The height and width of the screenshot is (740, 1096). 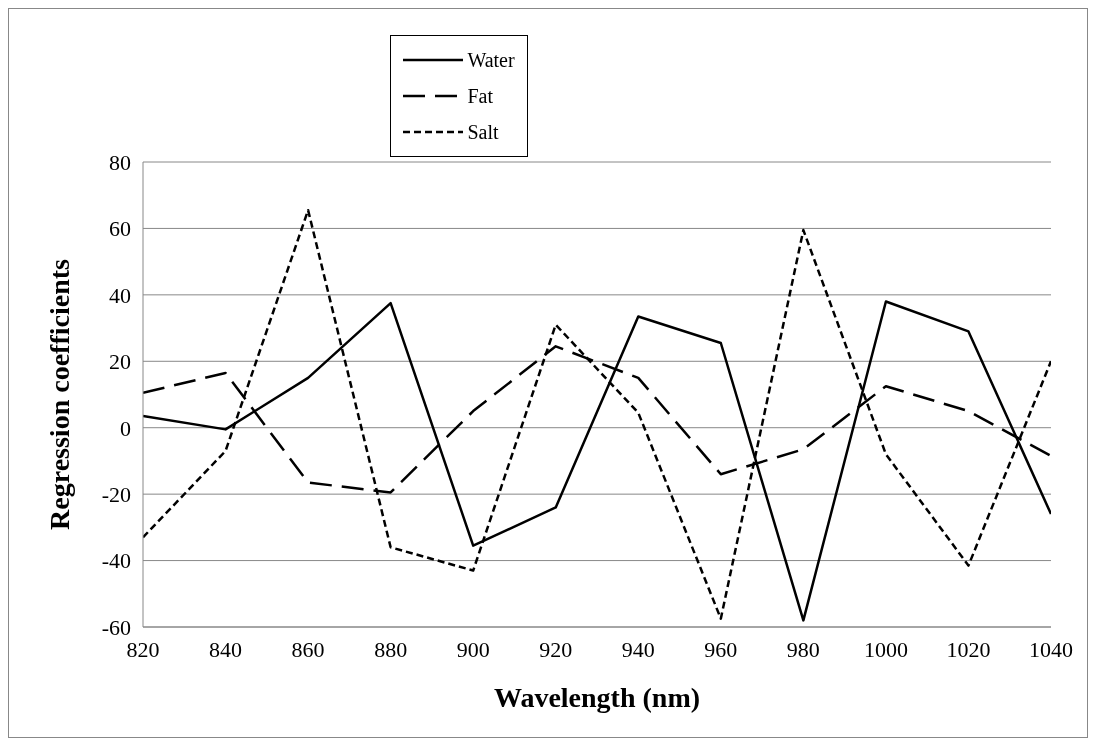 I want to click on x-tick-label: 860, so click(x=308, y=649).